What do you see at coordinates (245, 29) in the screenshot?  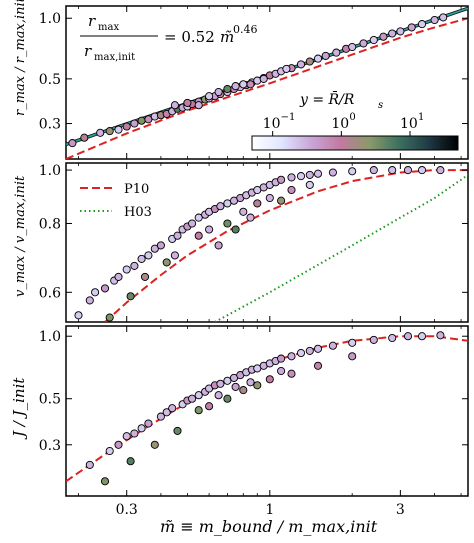 I see `formula-exponent: 0.46` at bounding box center [245, 29].